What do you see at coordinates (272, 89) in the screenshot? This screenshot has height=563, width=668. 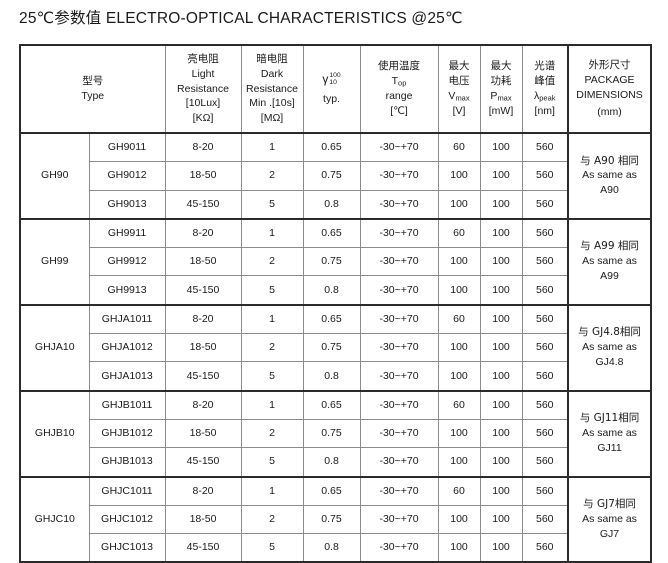 I see `header-dark-resistance: 暗电阻 Dark Resistance Min .[10s] [MΩ]` at bounding box center [272, 89].